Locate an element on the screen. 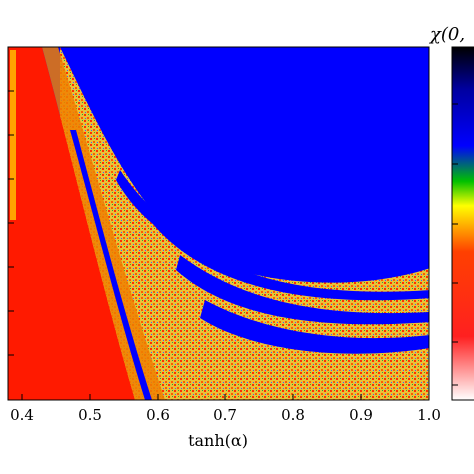 The height and width of the screenshot is (474, 474). y-ticks is located at coordinates (11, 201).